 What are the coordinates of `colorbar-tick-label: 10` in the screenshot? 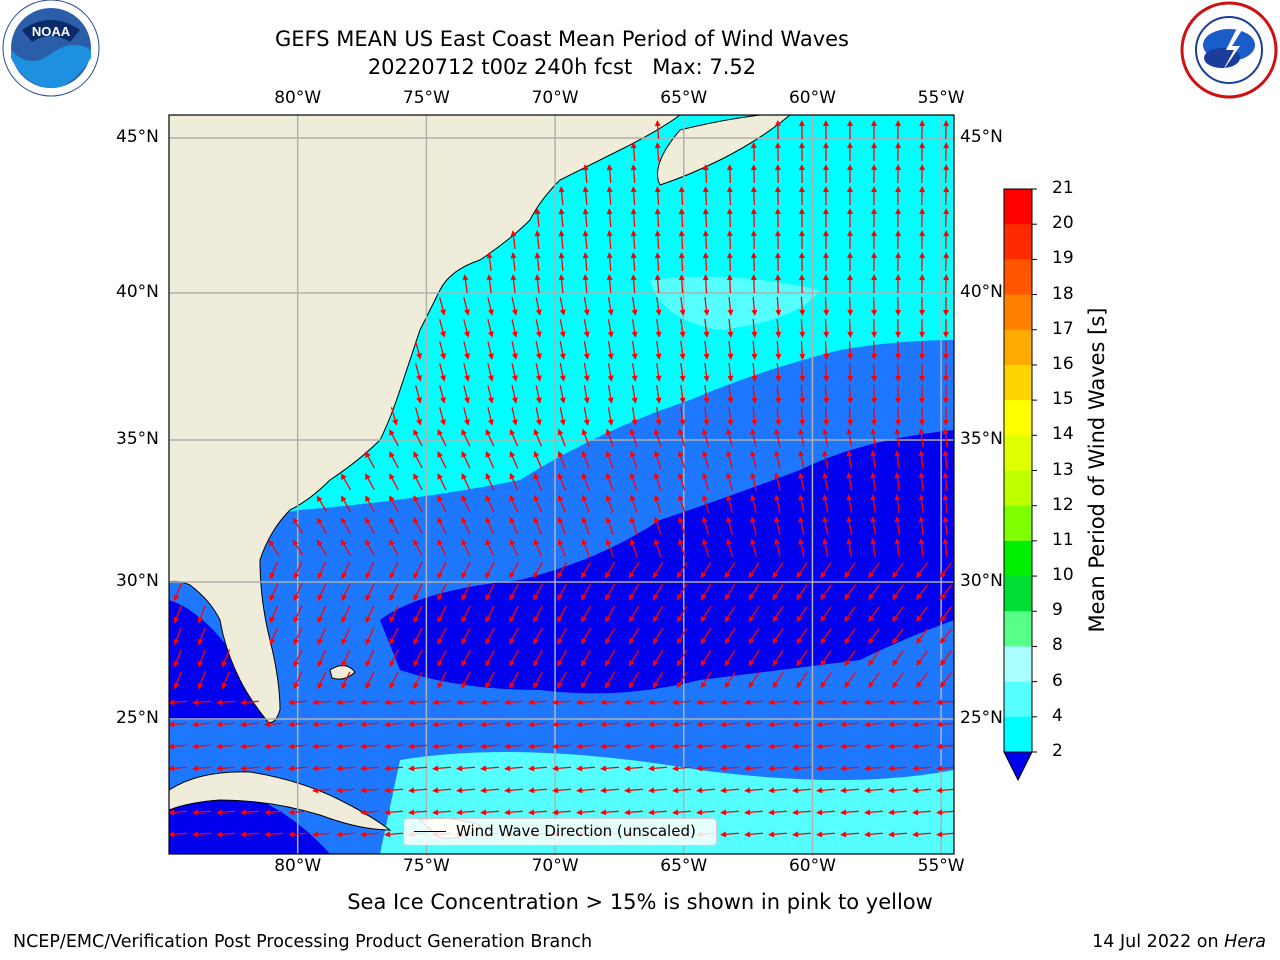 It's located at (1063, 575).